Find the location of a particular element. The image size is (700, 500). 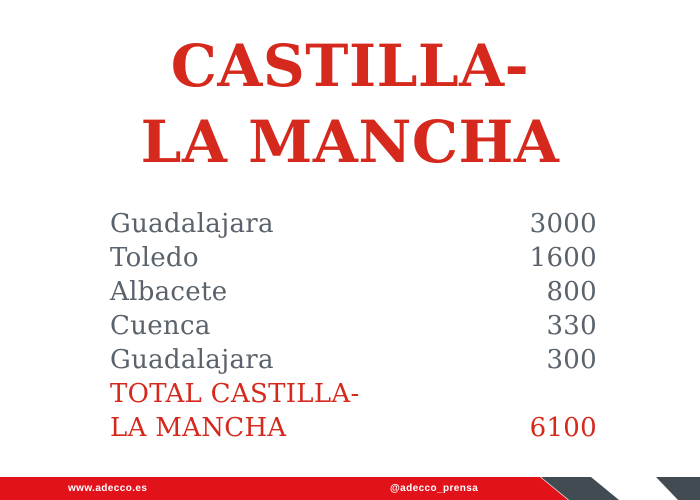

table-row: LA MANCHA 6100 is located at coordinates (353, 428).